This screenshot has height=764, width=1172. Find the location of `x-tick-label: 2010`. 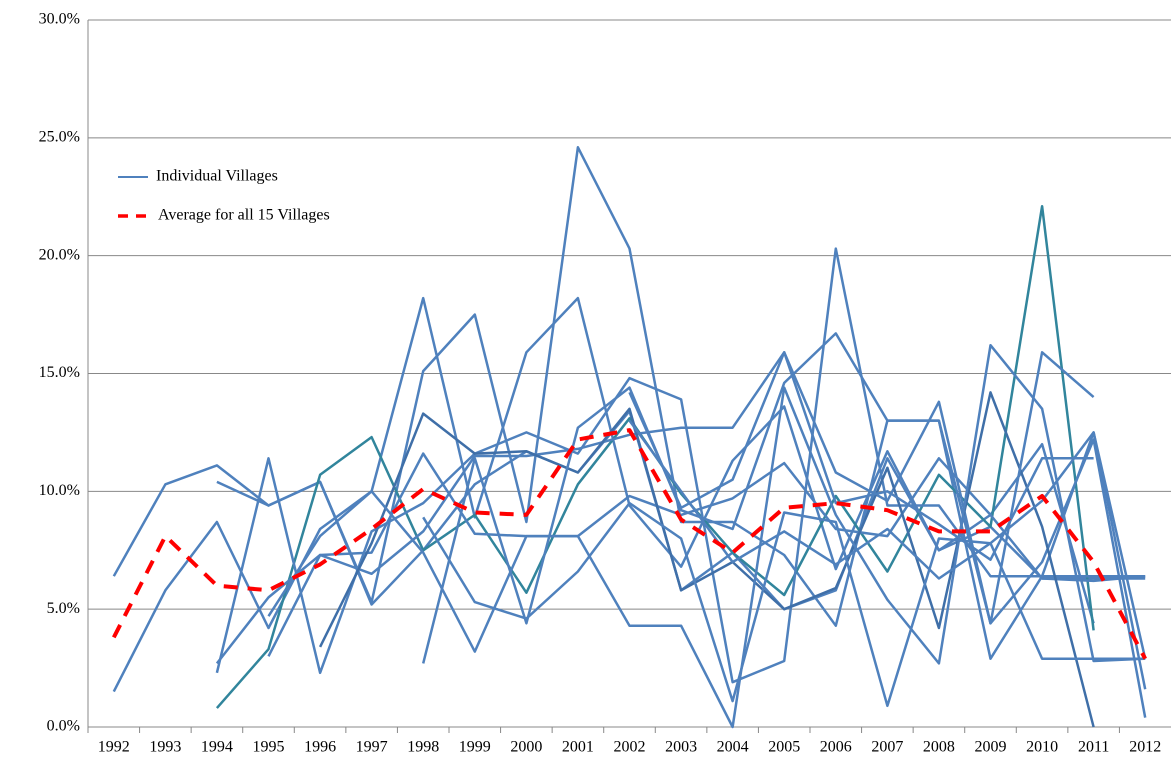

x-tick-label: 2010 is located at coordinates (1042, 747).